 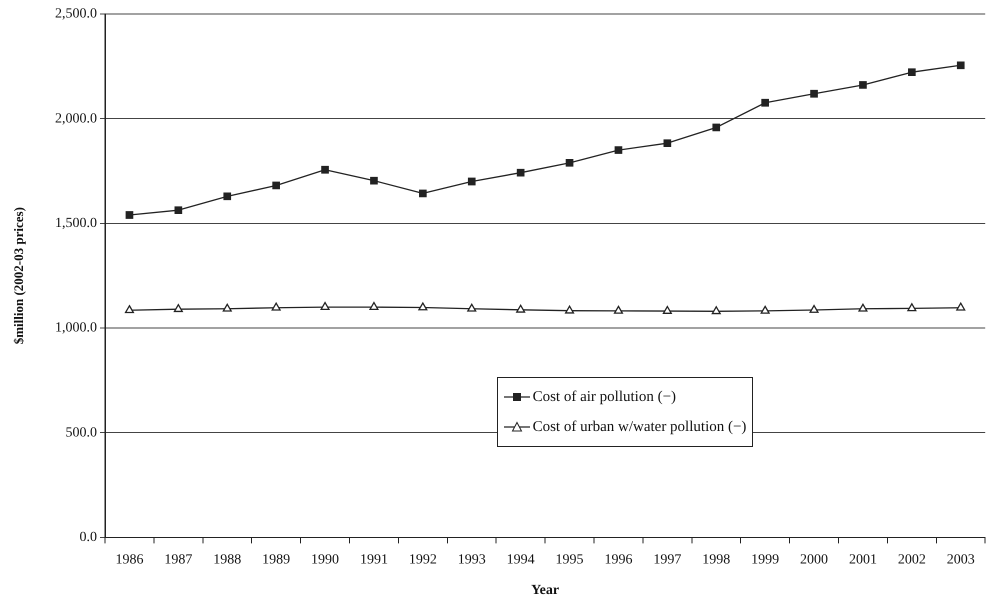 What do you see at coordinates (129, 560) in the screenshot?
I see `x-tick-label: 1986` at bounding box center [129, 560].